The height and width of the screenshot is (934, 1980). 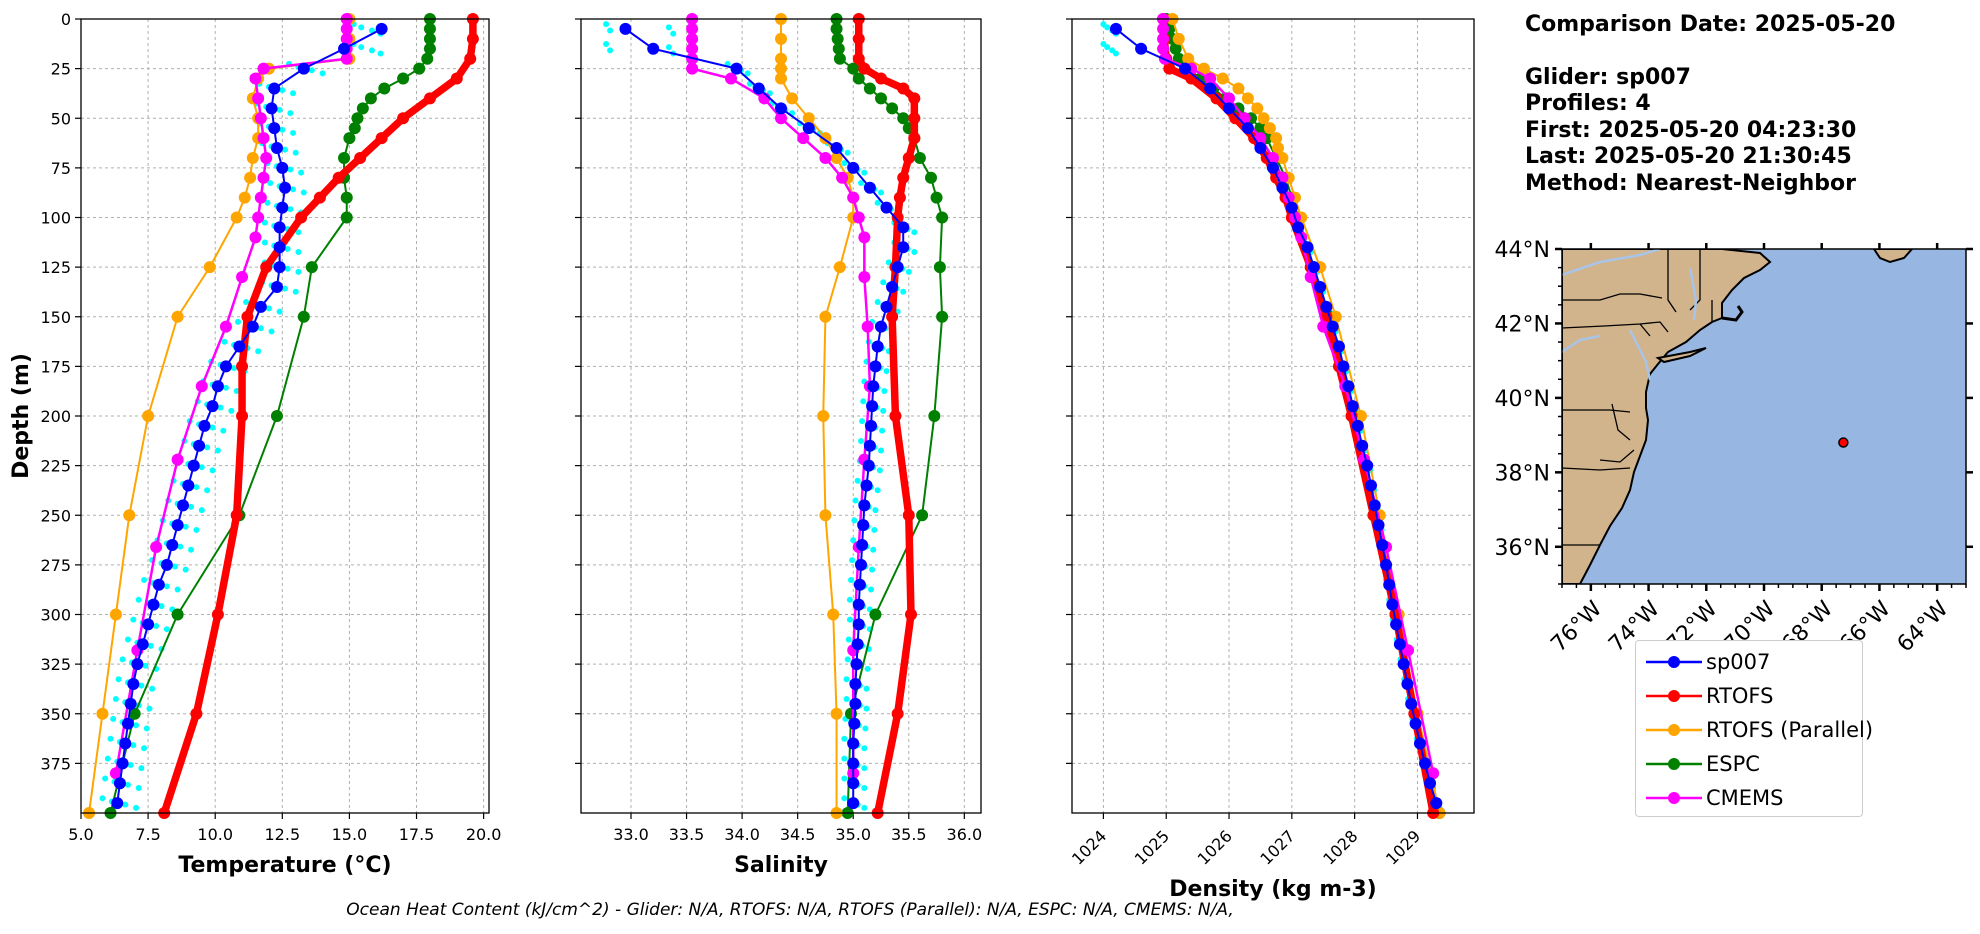 I want to click on map-rivers, so click(x=1630, y=315).